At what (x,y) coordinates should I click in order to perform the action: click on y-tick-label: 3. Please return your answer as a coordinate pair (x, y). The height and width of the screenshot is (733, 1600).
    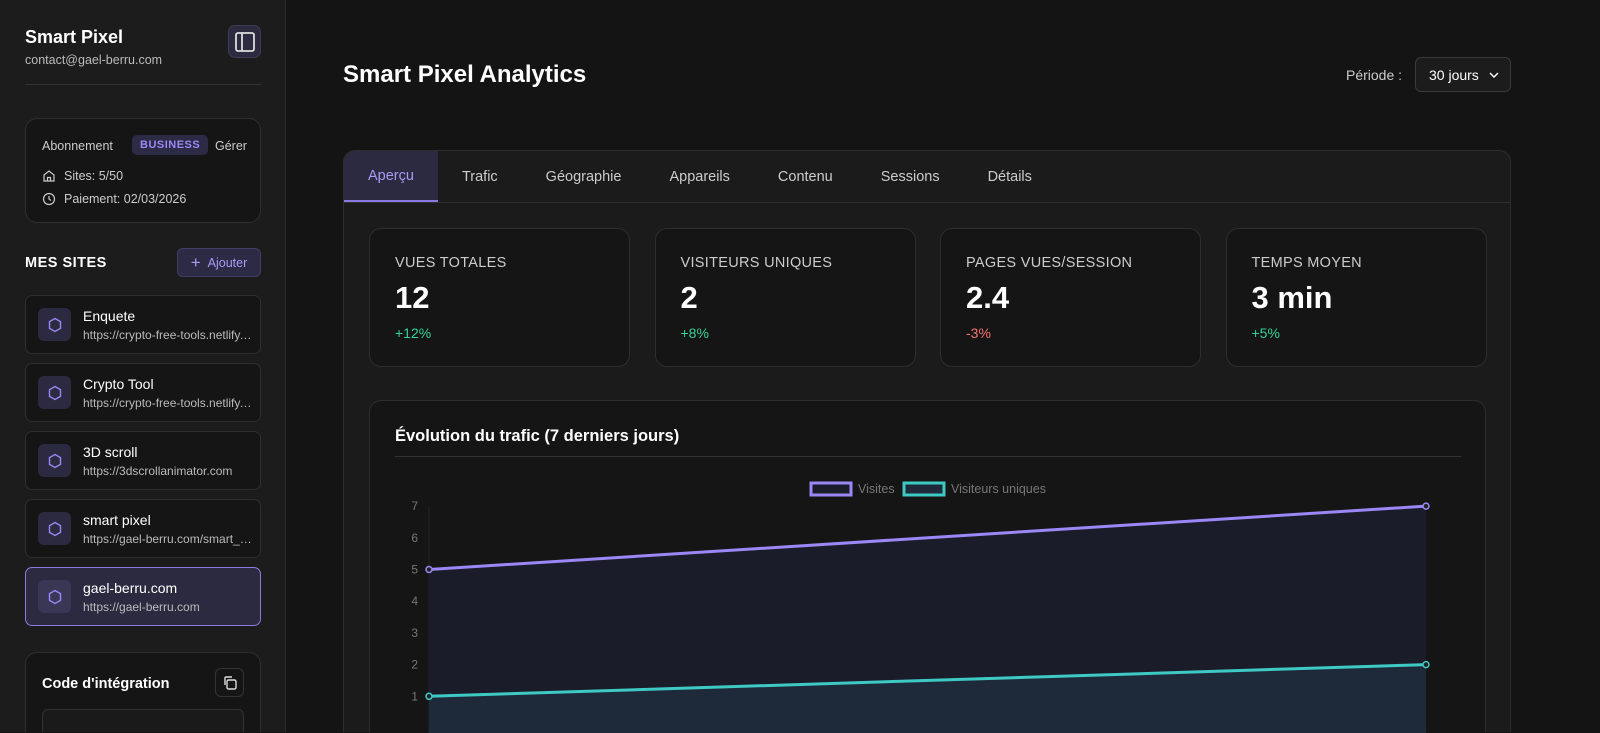
    Looking at the image, I should click on (414, 633).